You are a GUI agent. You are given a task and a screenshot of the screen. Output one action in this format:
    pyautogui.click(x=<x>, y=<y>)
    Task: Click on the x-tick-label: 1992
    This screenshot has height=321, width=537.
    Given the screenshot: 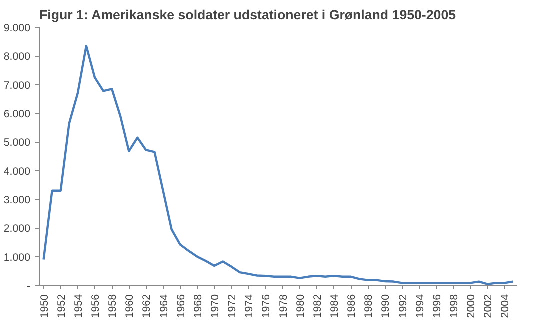 What is the action you would take?
    pyautogui.click(x=403, y=306)
    